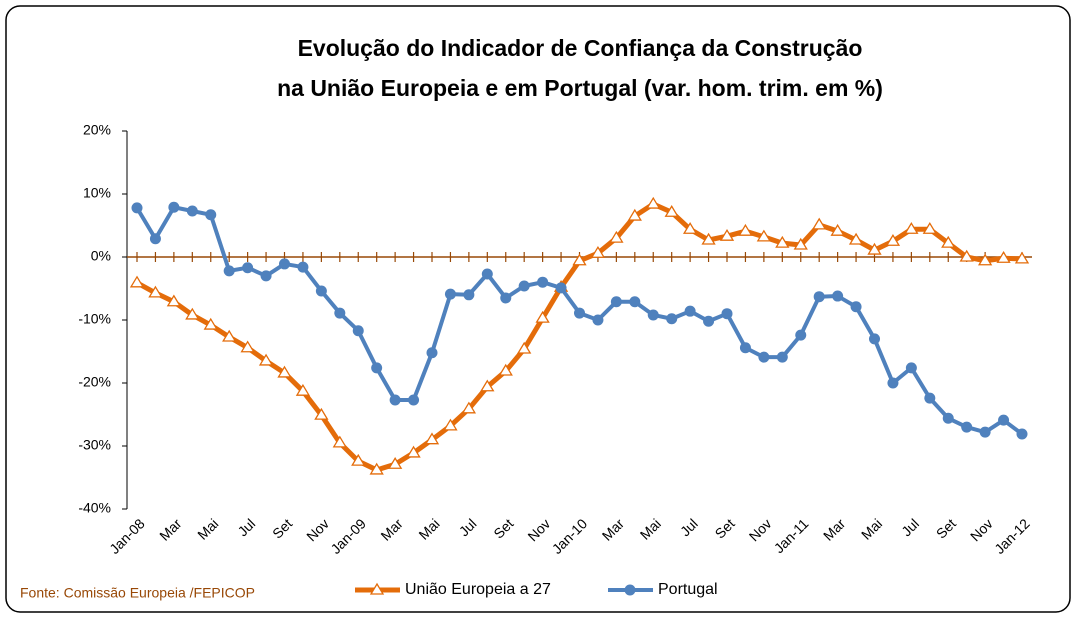 The width and height of the screenshot is (1076, 618). I want to click on y-tick-label: -10%, so click(94, 319).